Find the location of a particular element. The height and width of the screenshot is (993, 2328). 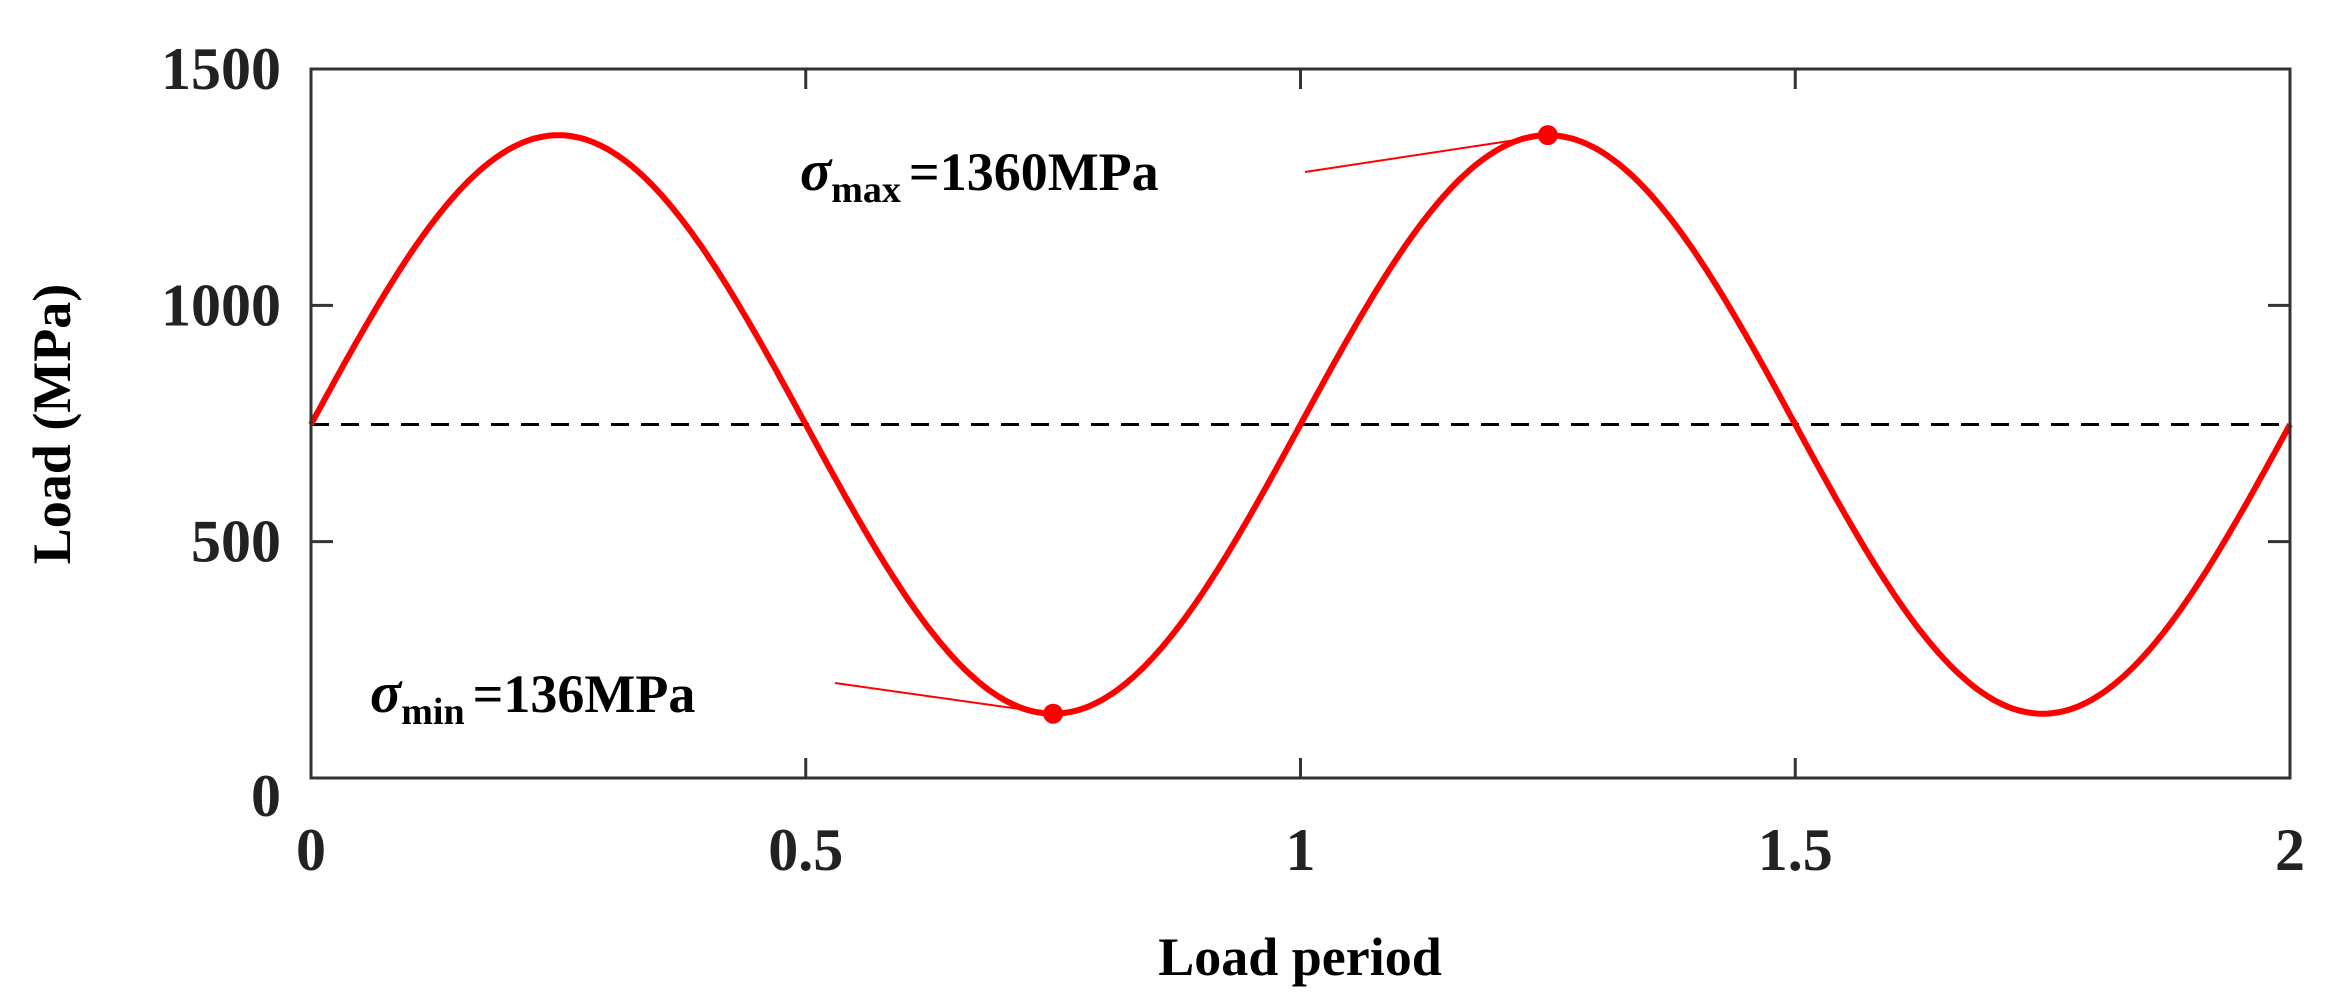

min-point is located at coordinates (1053, 713).